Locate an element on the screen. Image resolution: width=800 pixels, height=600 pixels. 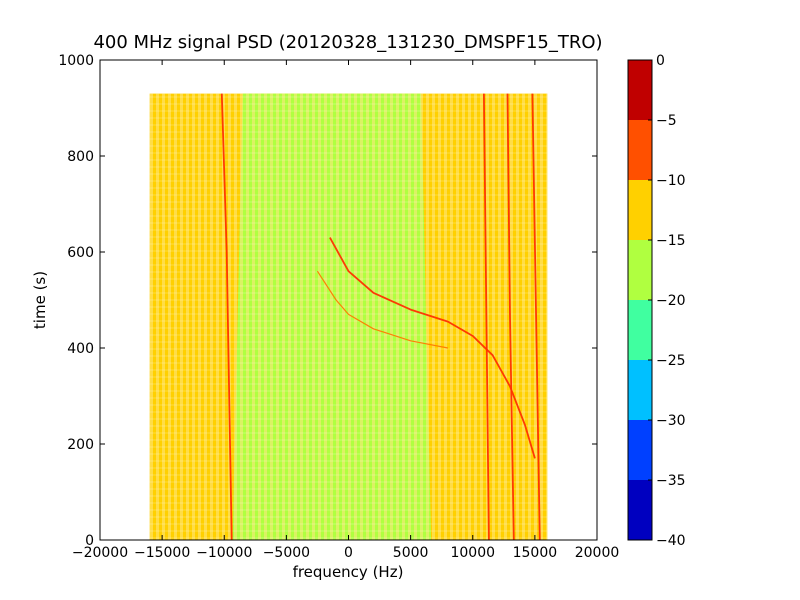
x-tick-label: −20000 is located at coordinates (100, 553).